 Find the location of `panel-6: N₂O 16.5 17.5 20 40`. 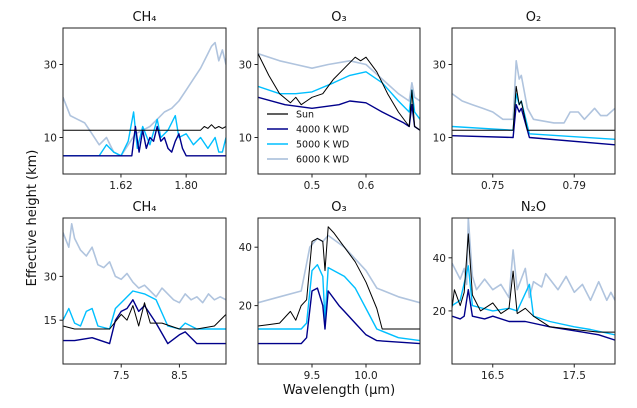

panel-6: N₂O 16.5 17.5 20 40 is located at coordinates (524, 291).